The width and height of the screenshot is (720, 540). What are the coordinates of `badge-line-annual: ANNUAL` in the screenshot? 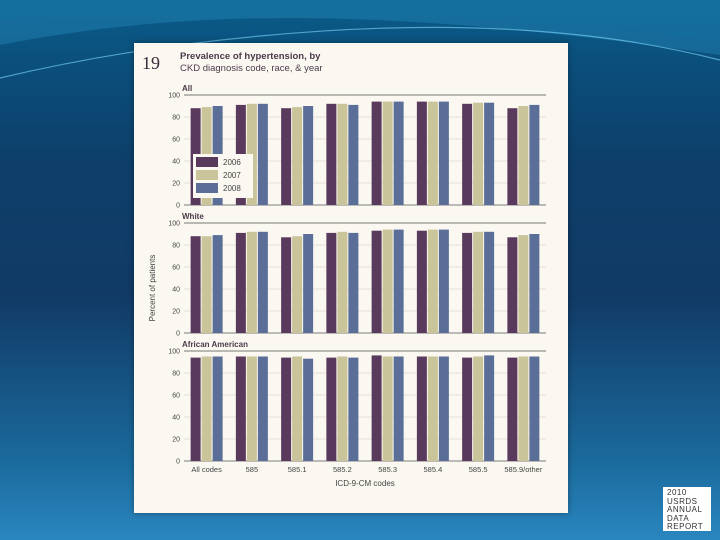 It's located at (685, 509).